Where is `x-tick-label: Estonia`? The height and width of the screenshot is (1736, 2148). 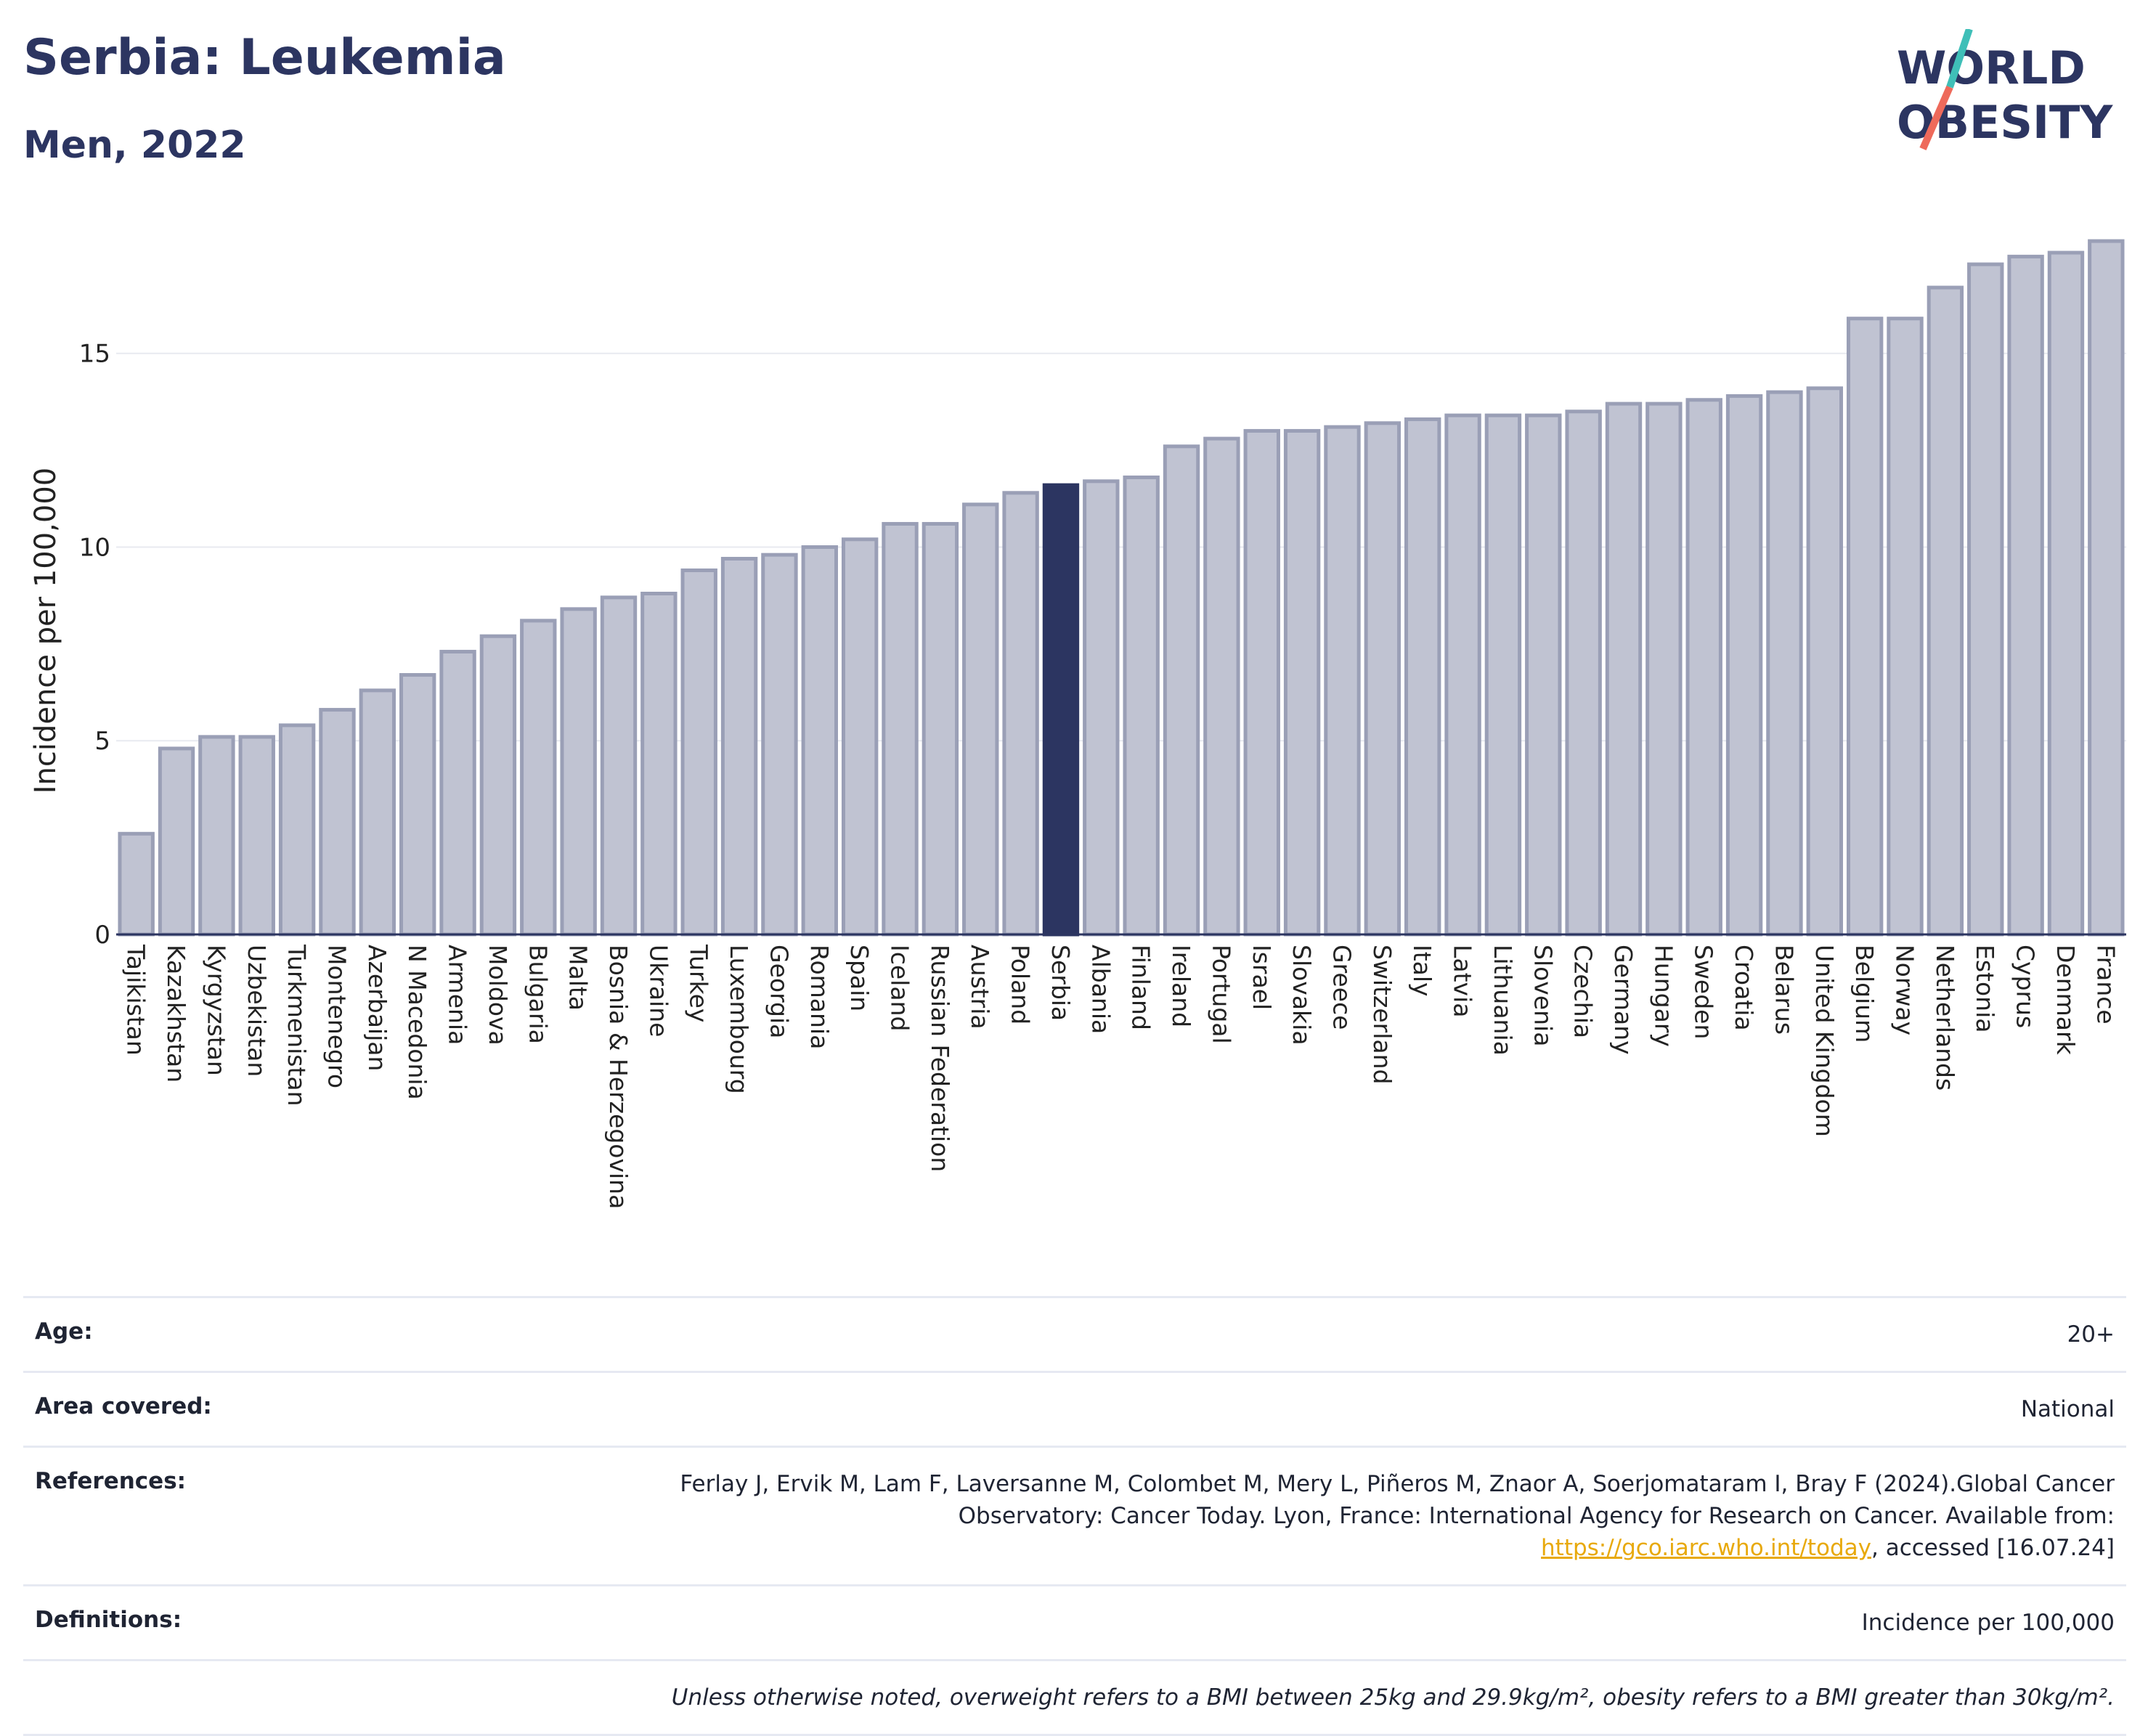 x-tick-label: Estonia is located at coordinates (1985, 988).